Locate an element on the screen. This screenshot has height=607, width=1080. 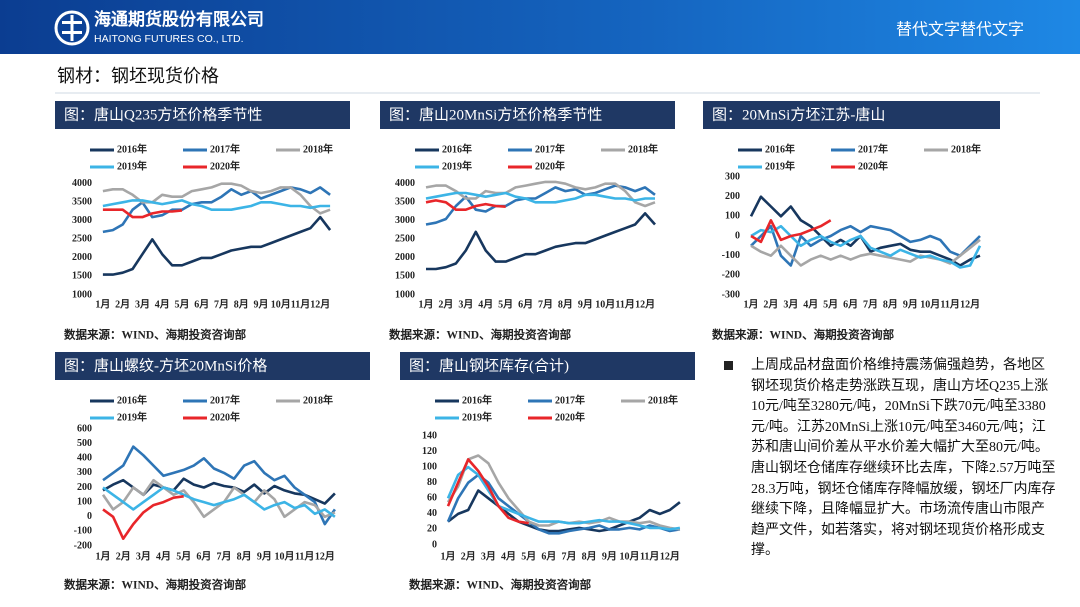
y-tick-label: 600 is located at coordinates (84, 428).